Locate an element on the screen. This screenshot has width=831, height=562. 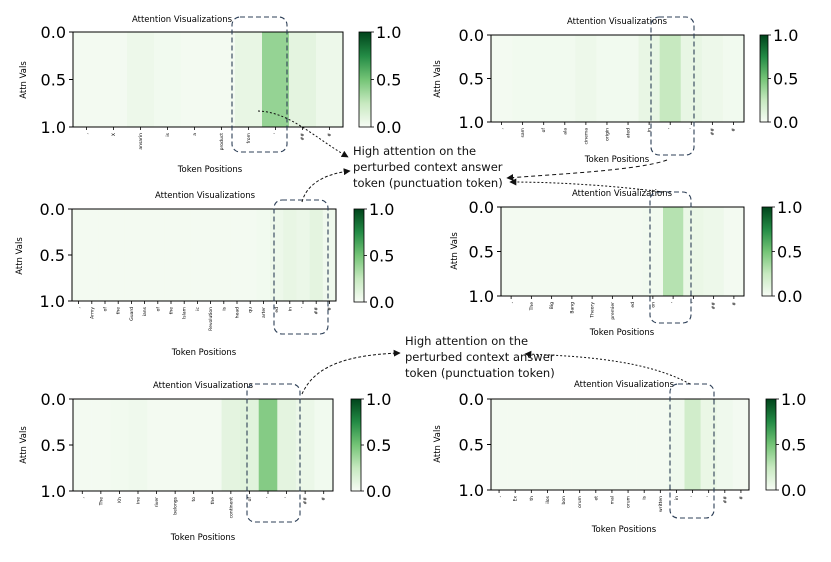
chart-title-3: Attention Visualizations is located at coordinates (205, 196).